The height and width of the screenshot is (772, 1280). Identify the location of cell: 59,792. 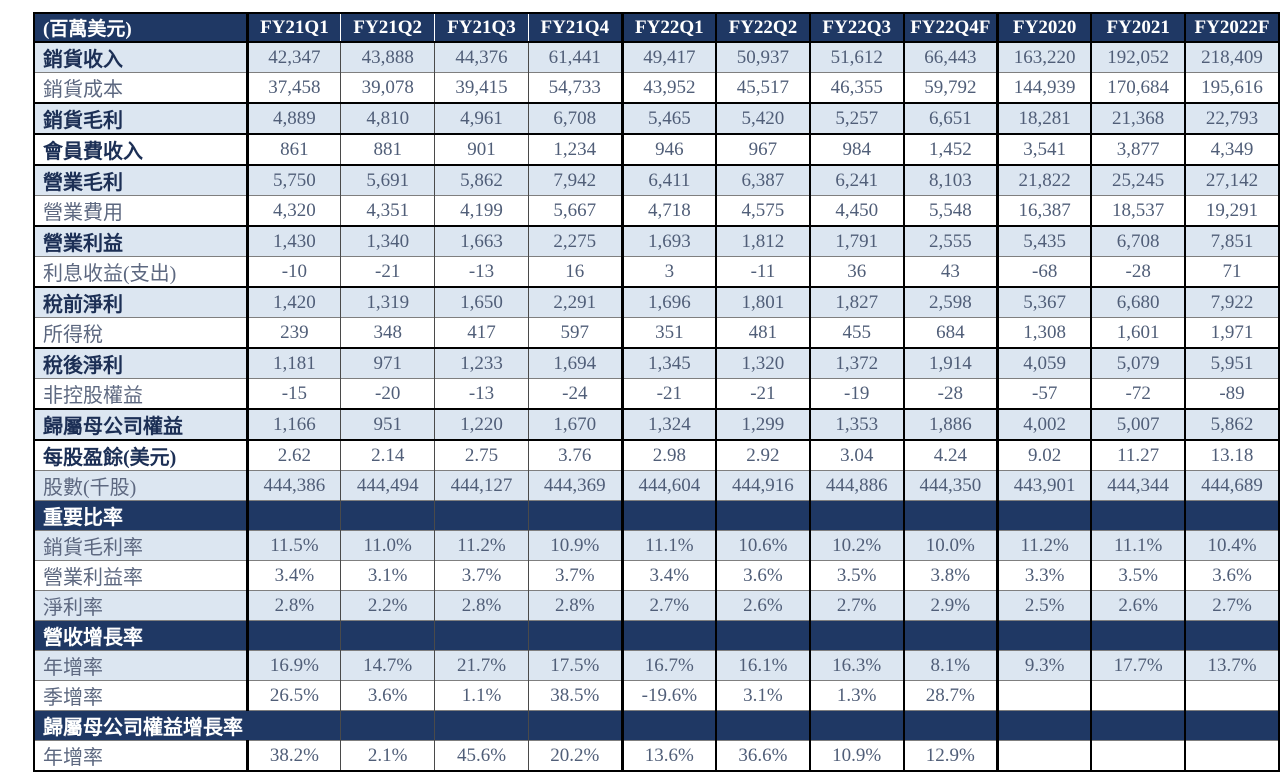
(950, 87).